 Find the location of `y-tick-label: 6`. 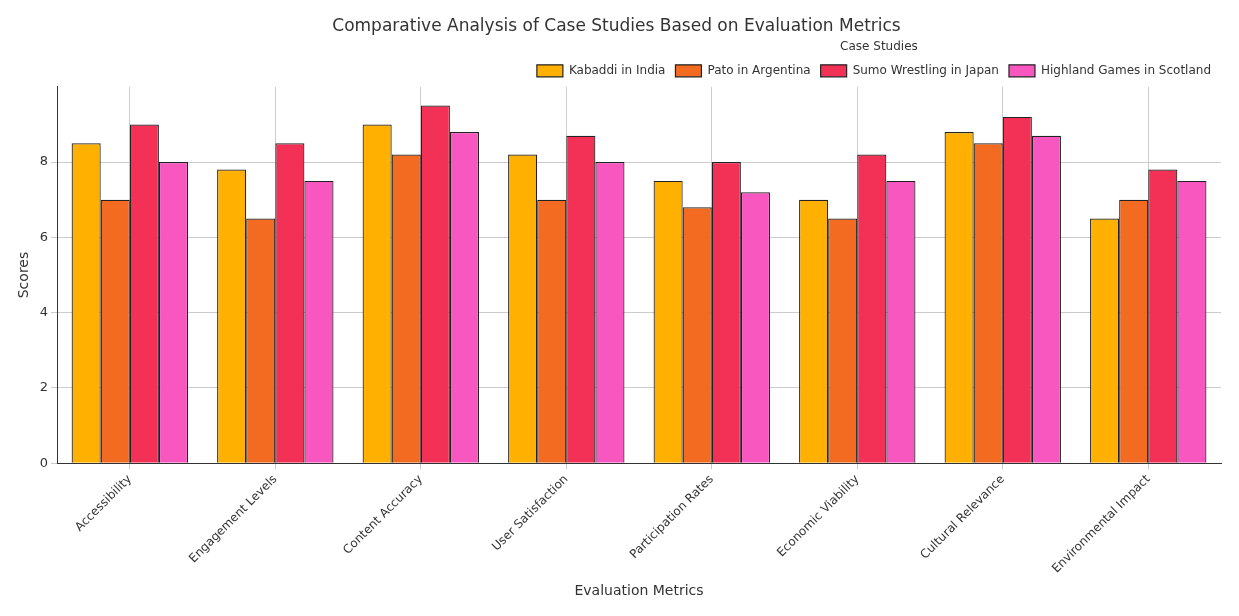

y-tick-label: 6 is located at coordinates (44, 236).